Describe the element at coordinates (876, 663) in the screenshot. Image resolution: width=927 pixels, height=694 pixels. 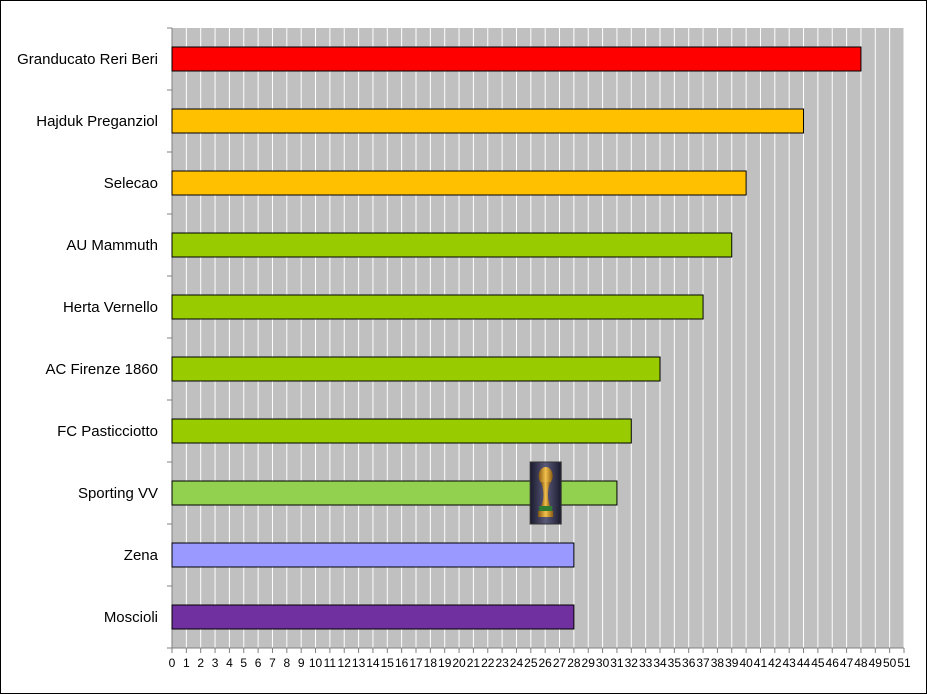
I see `x-tick-label: 49` at that location.